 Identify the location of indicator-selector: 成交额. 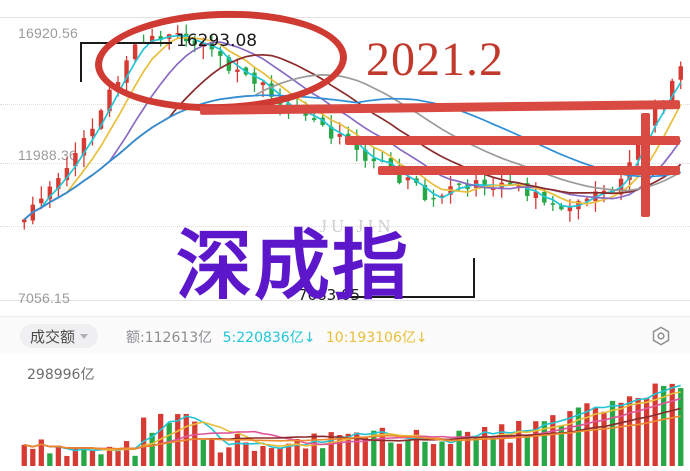
(59, 336).